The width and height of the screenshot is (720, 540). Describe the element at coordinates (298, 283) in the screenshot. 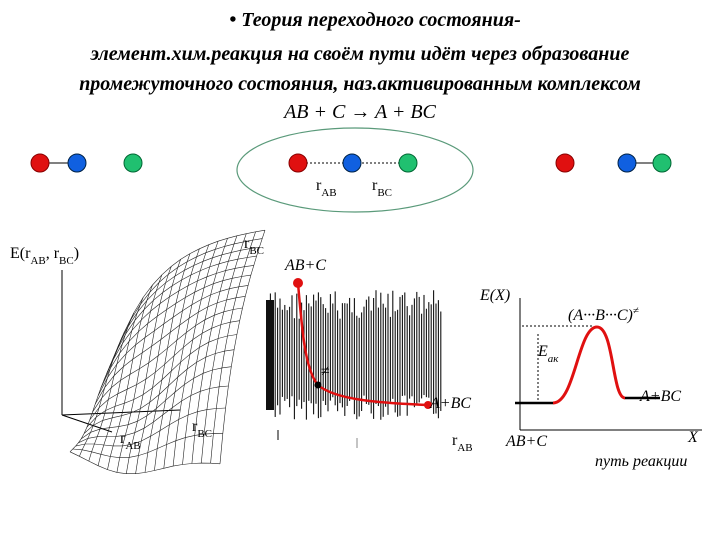

I see `start-point` at that location.